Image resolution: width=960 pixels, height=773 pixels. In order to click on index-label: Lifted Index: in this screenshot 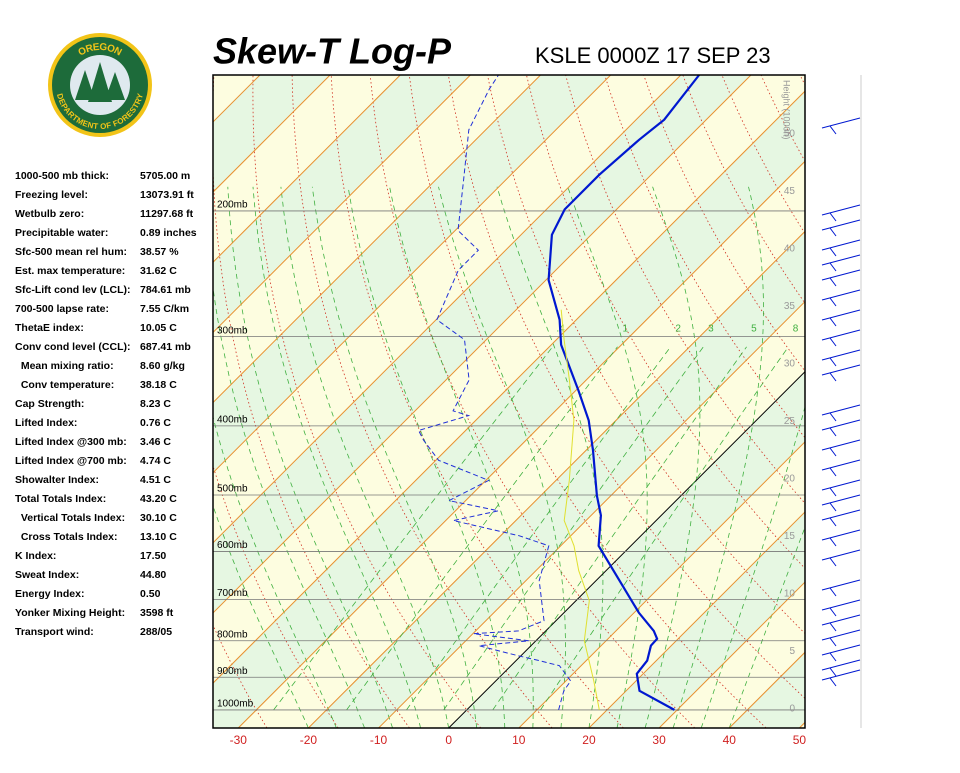, I will do `click(46, 423)`.